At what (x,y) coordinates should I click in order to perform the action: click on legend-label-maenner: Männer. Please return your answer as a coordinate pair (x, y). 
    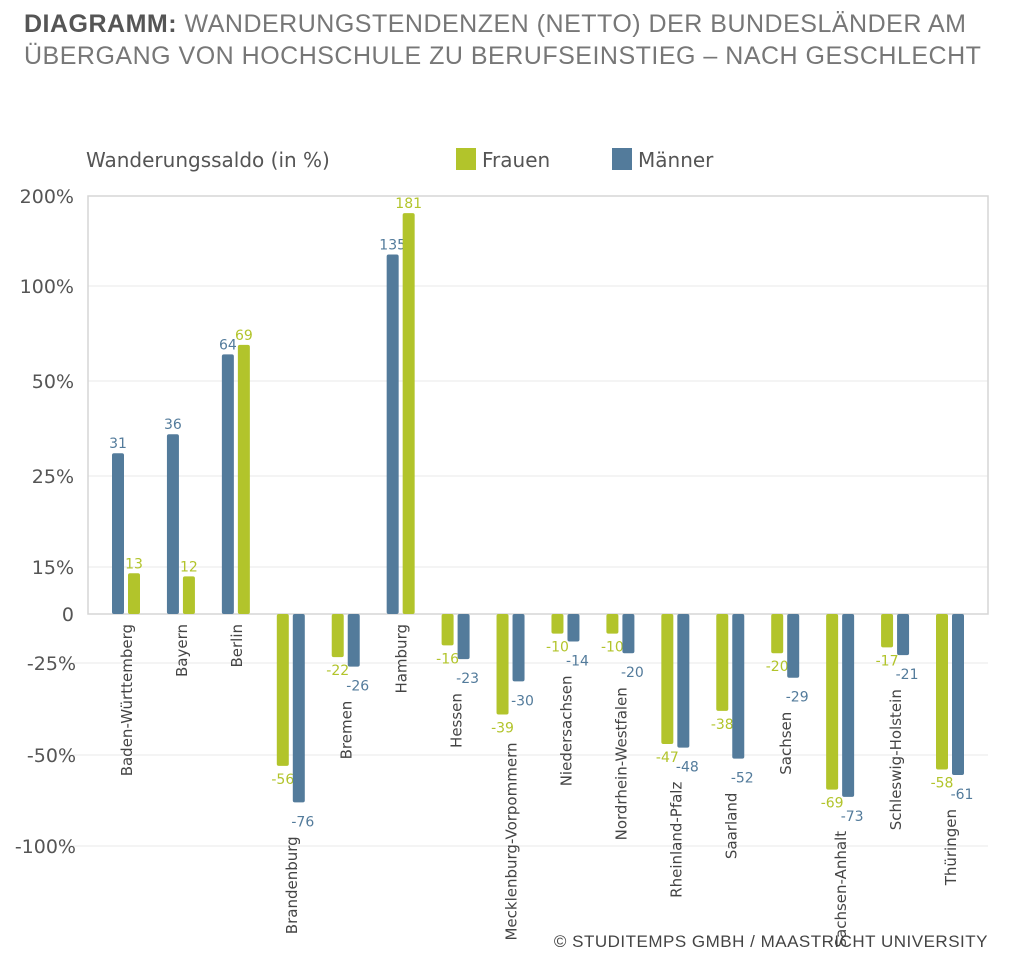
    Looking at the image, I should click on (676, 160).